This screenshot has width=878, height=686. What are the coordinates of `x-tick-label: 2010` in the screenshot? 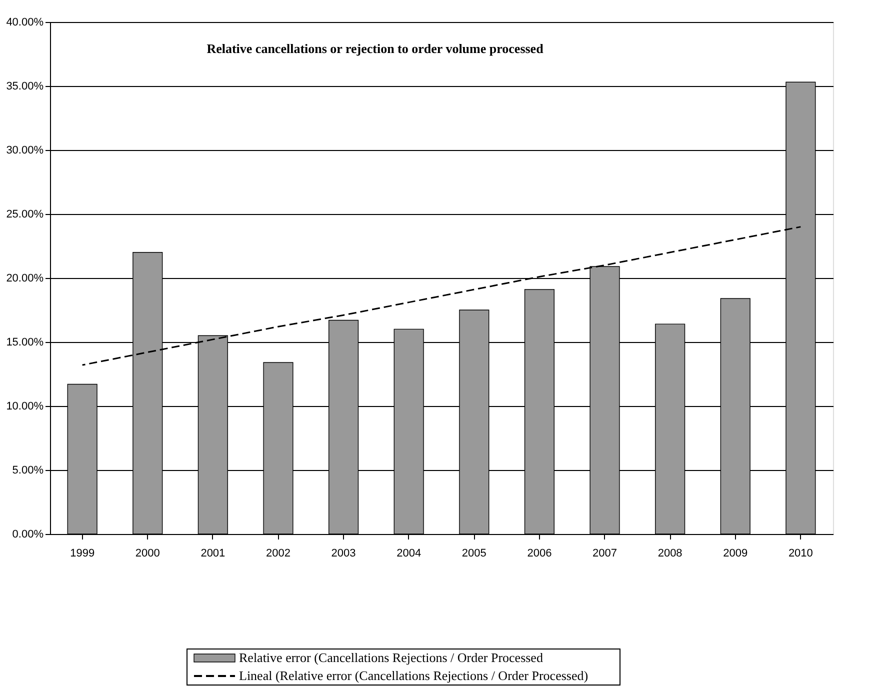 It's located at (800, 554).